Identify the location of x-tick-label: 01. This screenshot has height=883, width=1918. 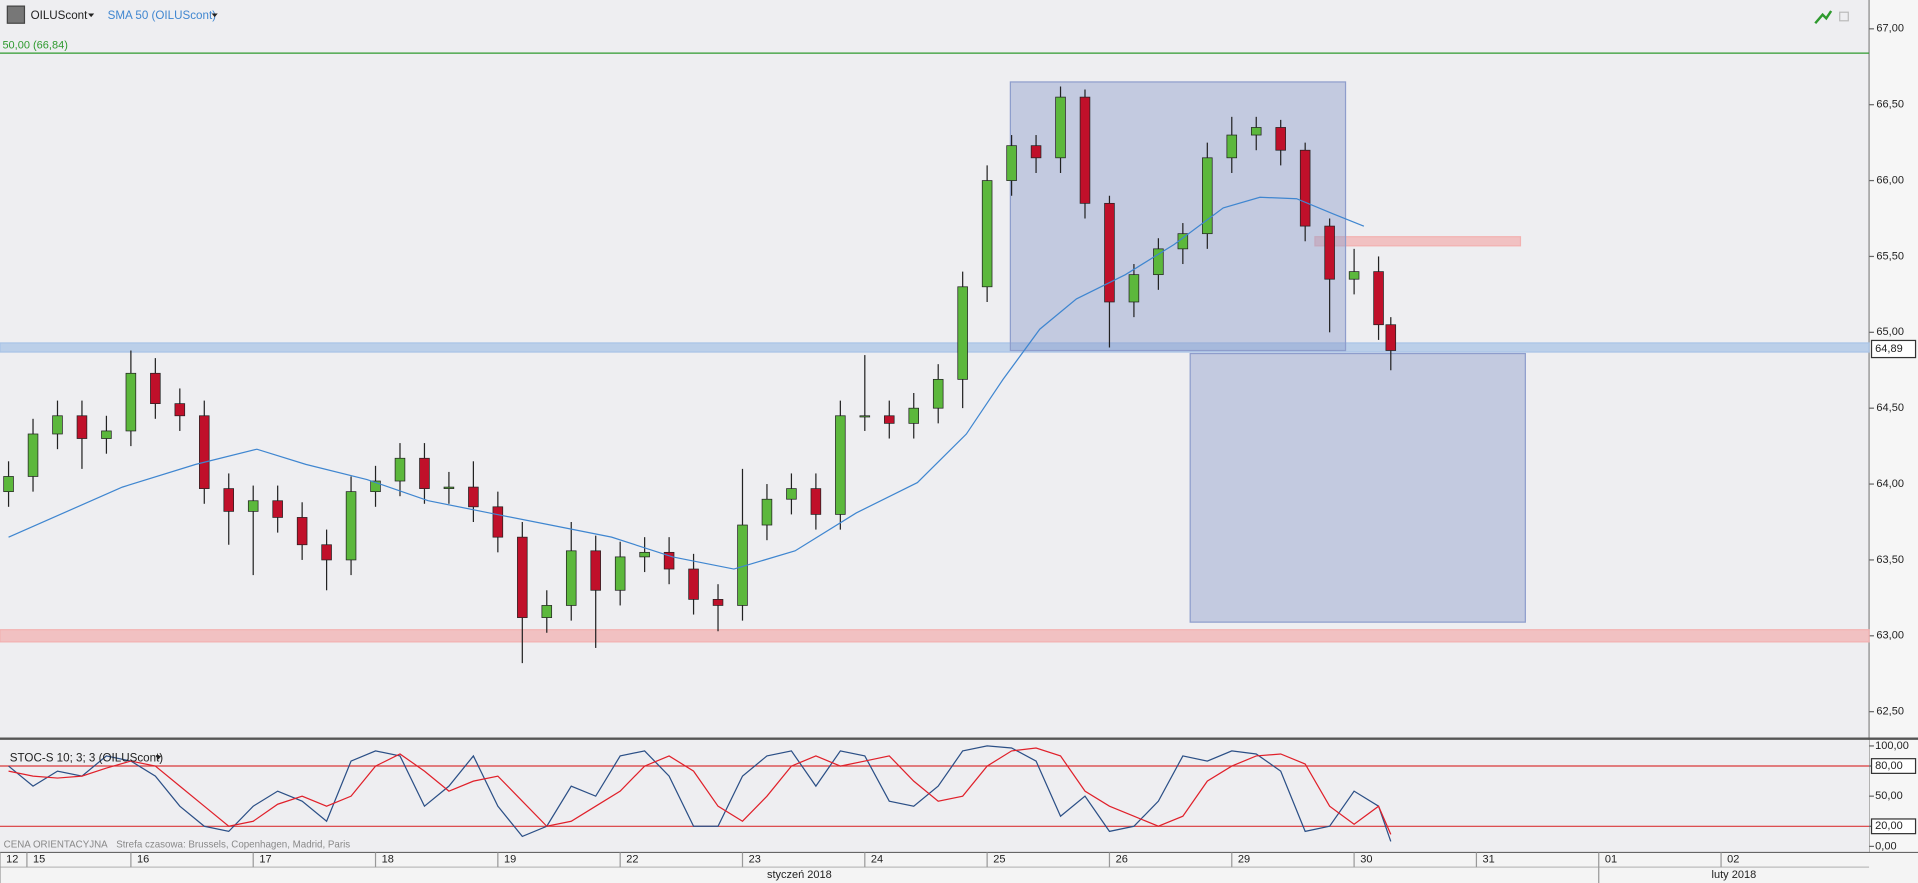
(1611, 860).